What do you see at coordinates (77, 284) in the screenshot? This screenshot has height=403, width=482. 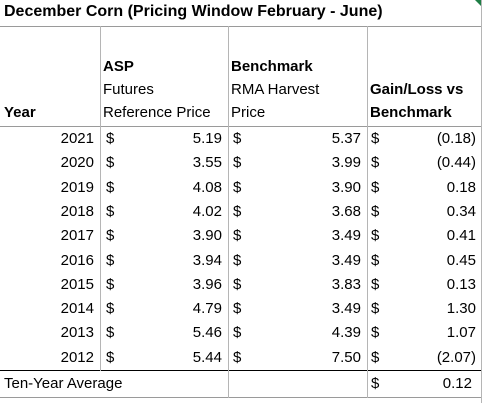 I see `year-cell: 2015` at bounding box center [77, 284].